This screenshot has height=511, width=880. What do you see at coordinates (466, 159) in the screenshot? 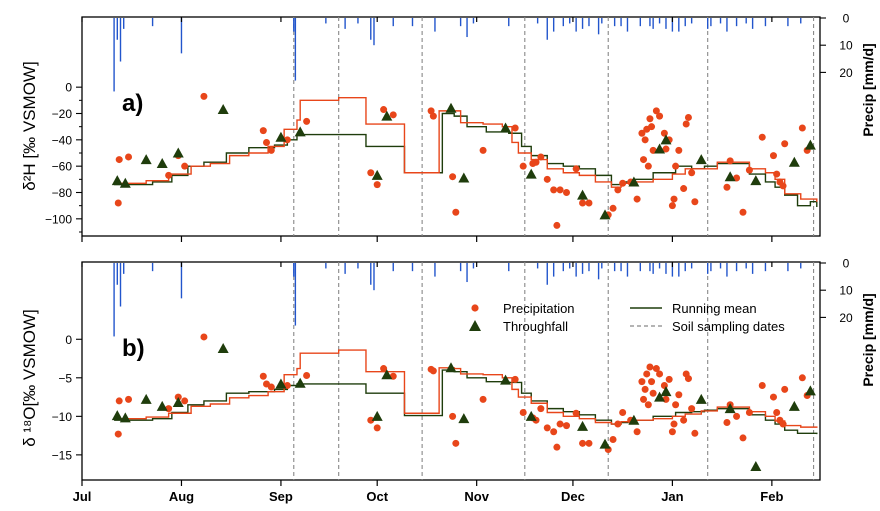
I see `running-mean-line` at bounding box center [466, 159].